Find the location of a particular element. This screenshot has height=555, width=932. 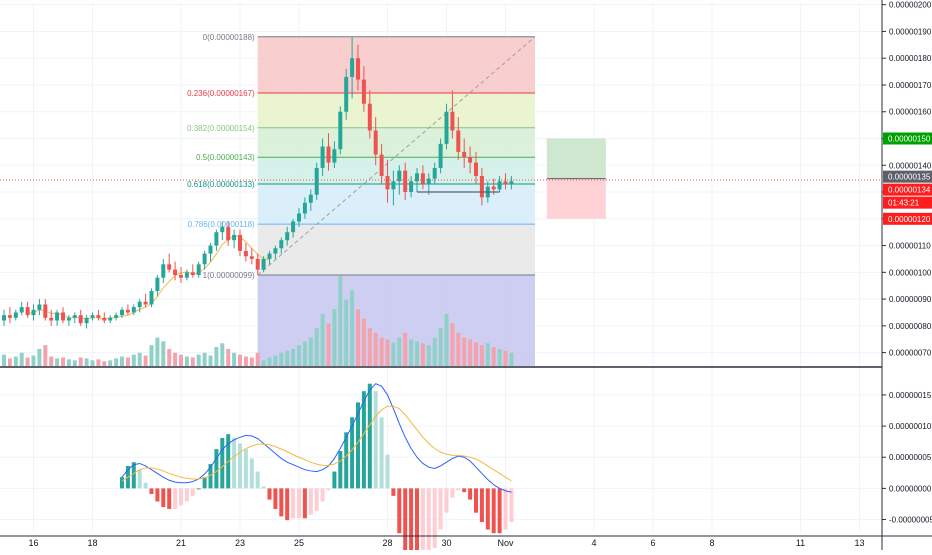

stop-tag-bg is located at coordinates (907, 218).